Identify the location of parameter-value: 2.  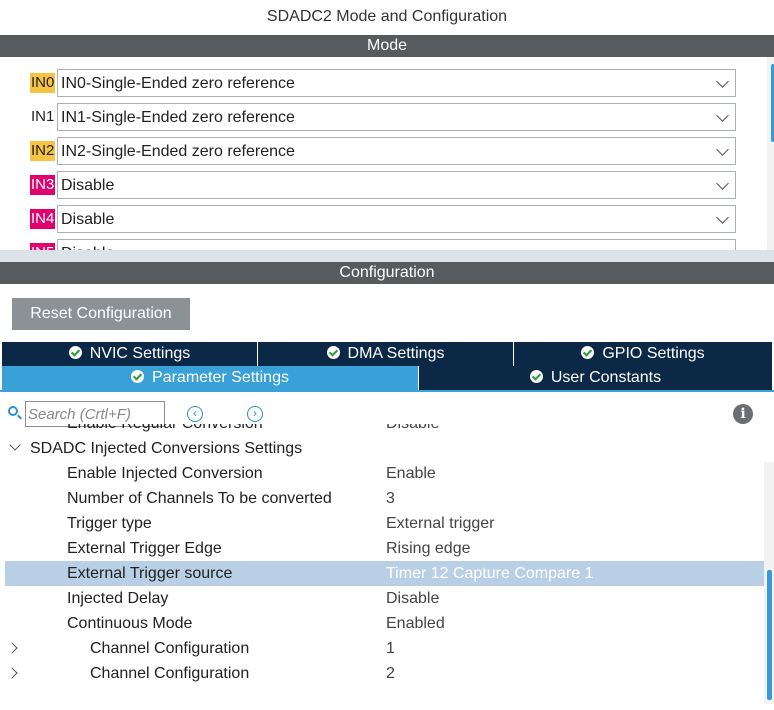
(390, 673).